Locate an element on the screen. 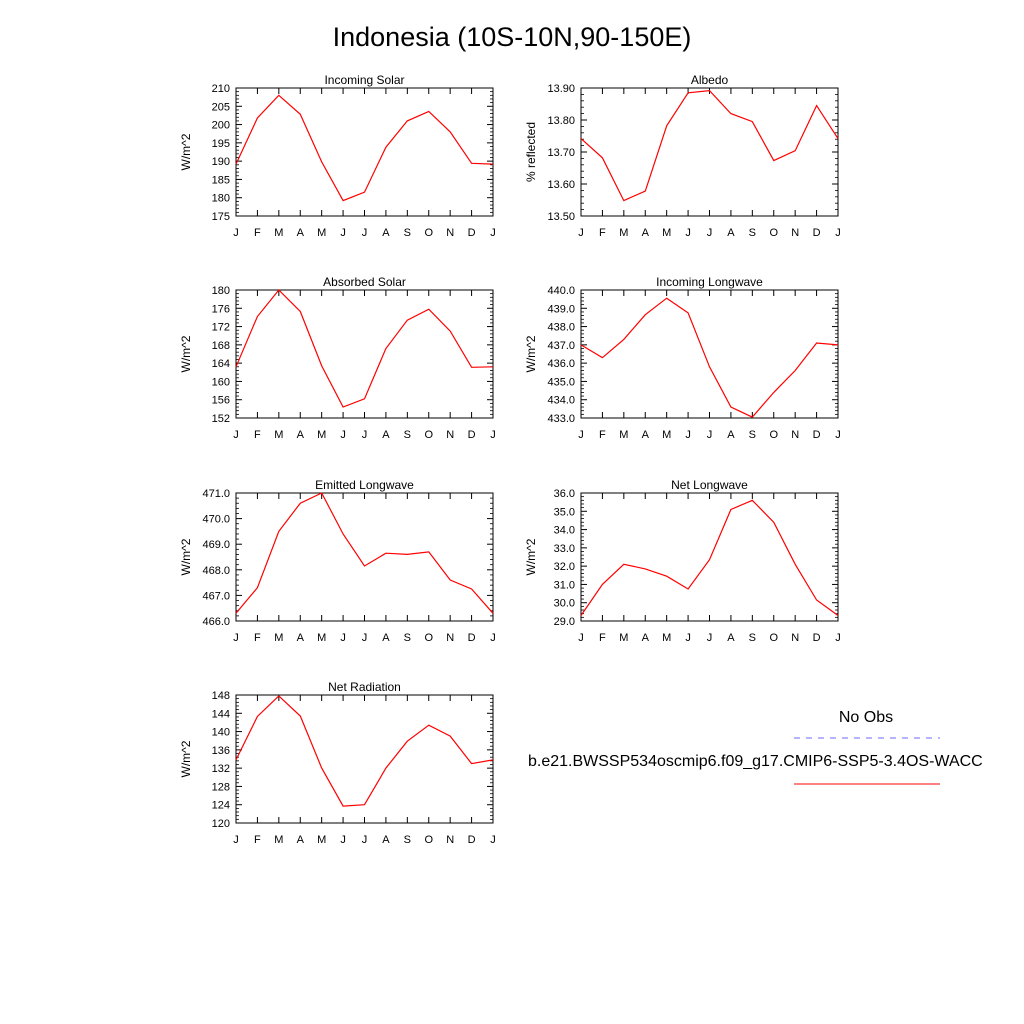 The height and width of the screenshot is (1024, 1024). y-tick-label: 434.0 is located at coordinates (561, 401).